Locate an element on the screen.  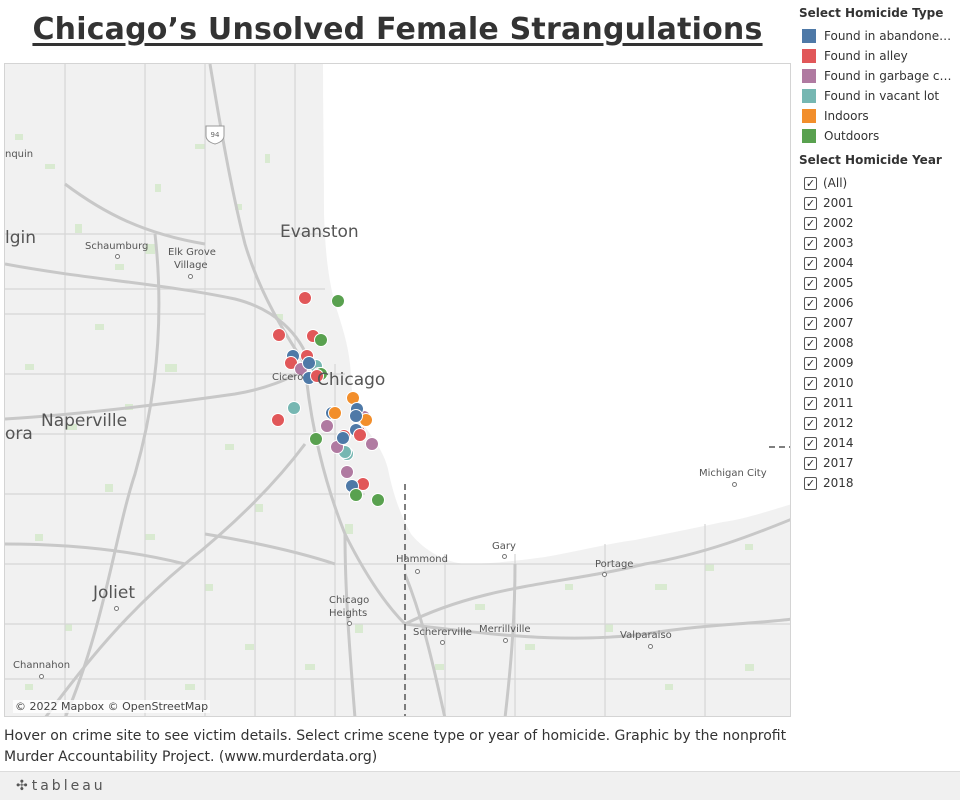
place-label-cicero: Cicero is located at coordinates (288, 377).